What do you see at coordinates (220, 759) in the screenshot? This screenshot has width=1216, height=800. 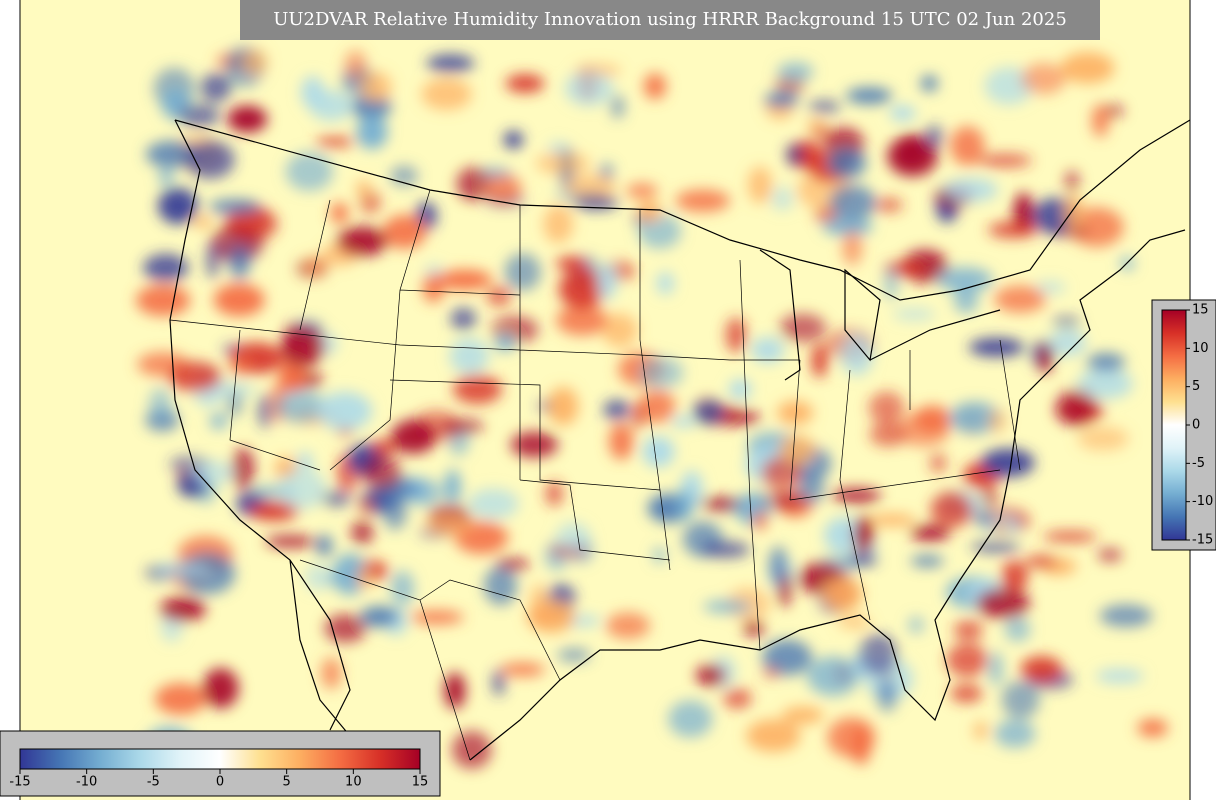 I see `horizontal-colorbar` at bounding box center [220, 759].